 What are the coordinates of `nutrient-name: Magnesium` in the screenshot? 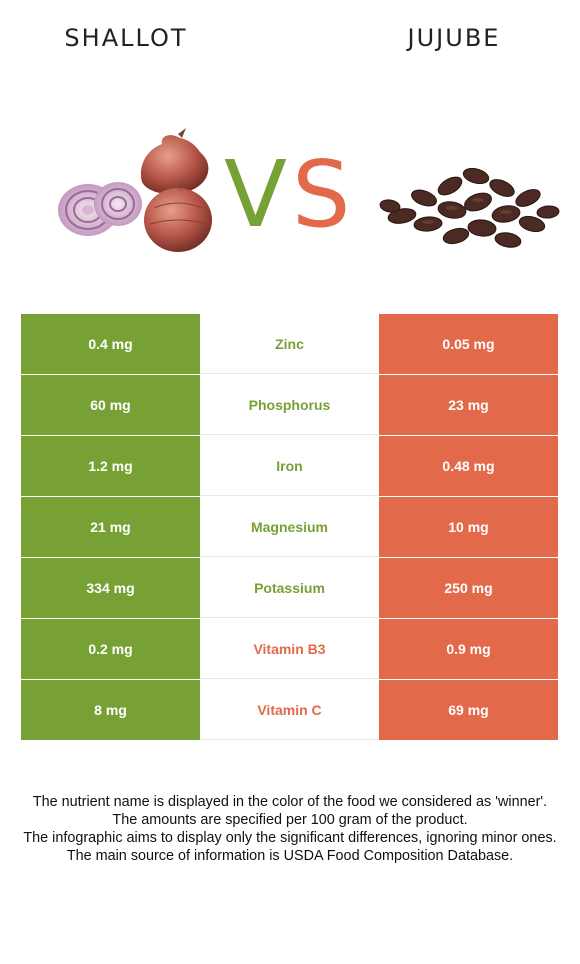 It's located at (289, 527).